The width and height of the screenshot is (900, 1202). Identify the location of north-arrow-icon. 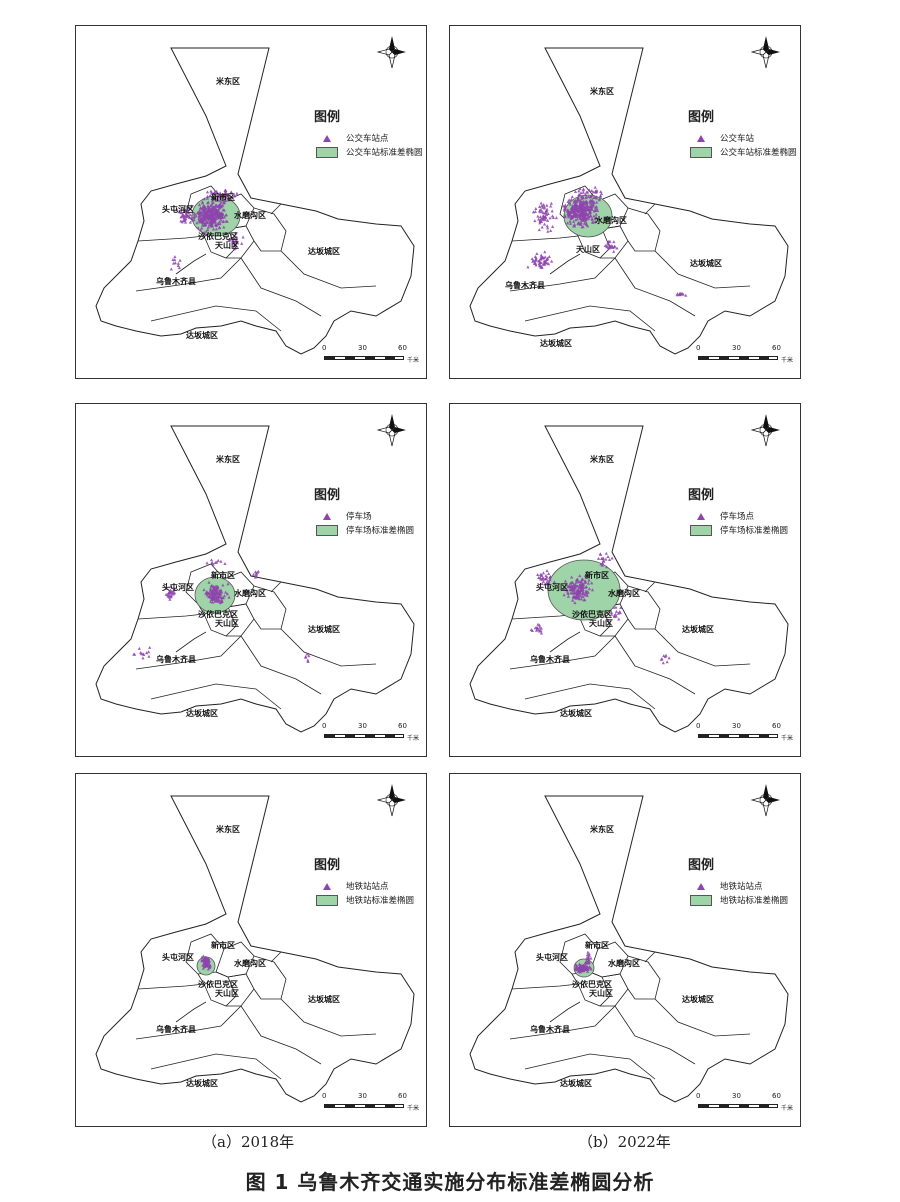
(391, 52).